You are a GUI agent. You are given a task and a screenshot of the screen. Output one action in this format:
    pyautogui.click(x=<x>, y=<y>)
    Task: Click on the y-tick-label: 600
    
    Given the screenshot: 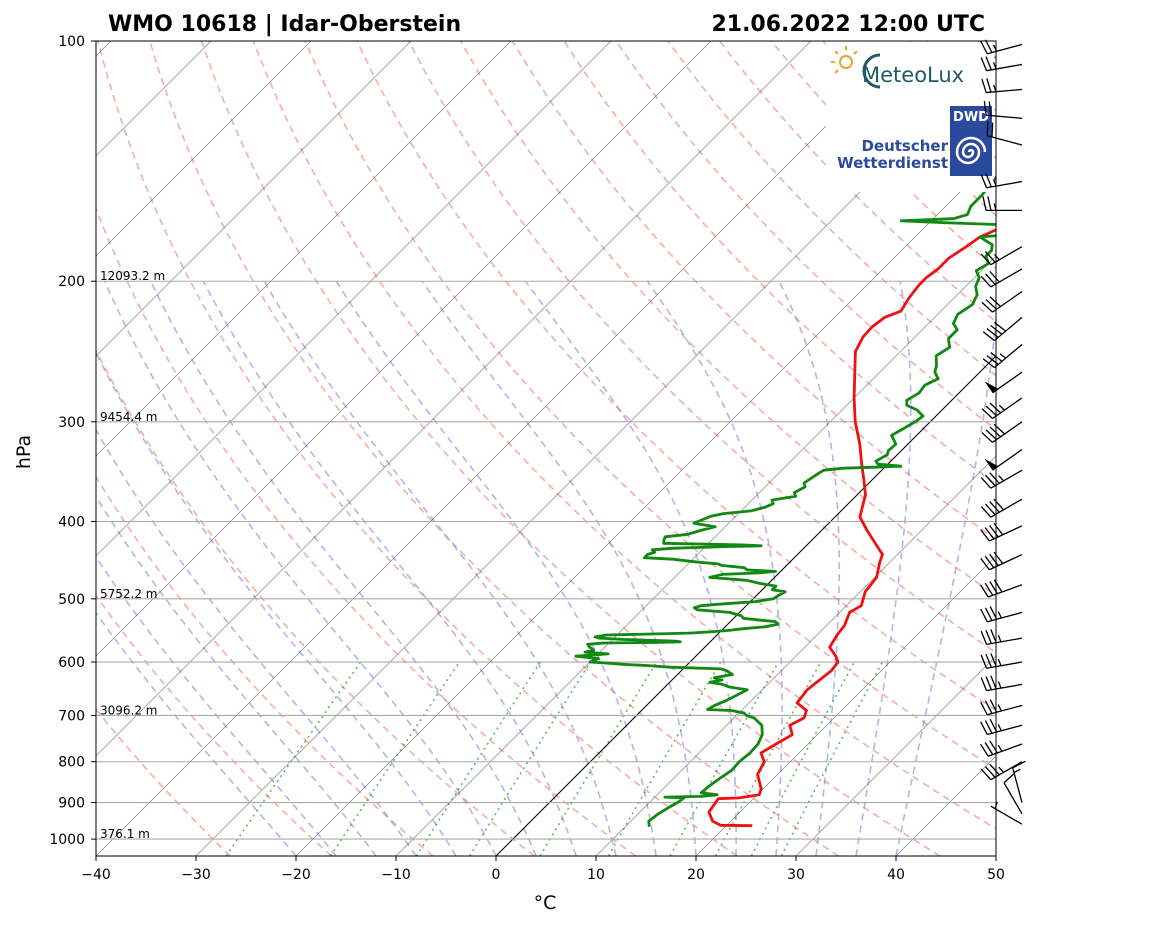 What is the action you would take?
    pyautogui.click(x=71, y=663)
    